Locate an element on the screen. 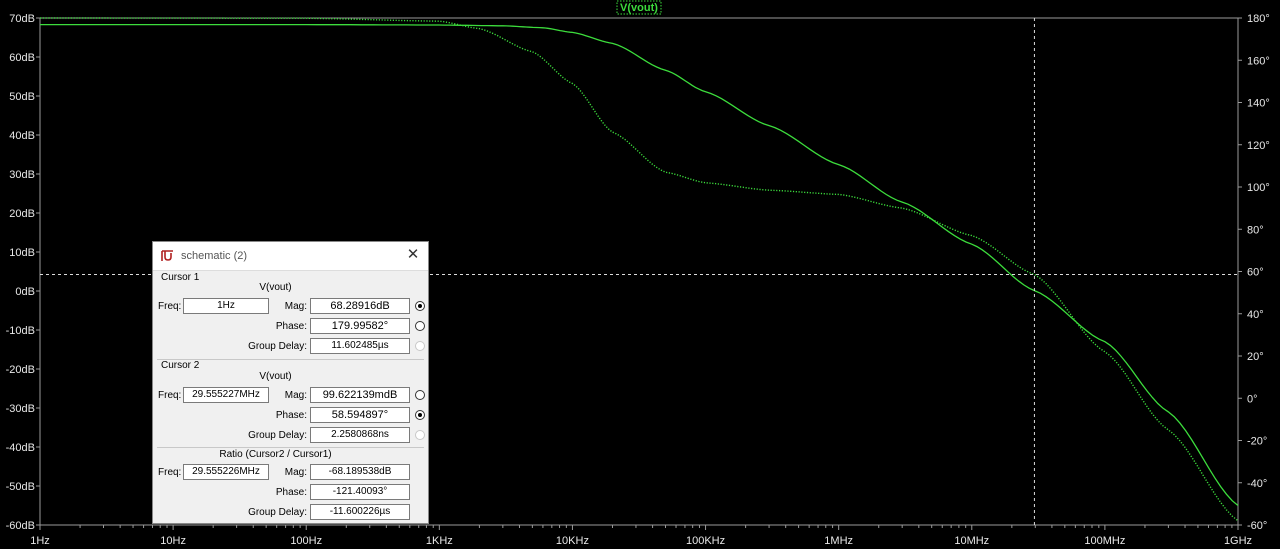 The image size is (1280, 549). ratio-phase-label: Phase: is located at coordinates (291, 492).